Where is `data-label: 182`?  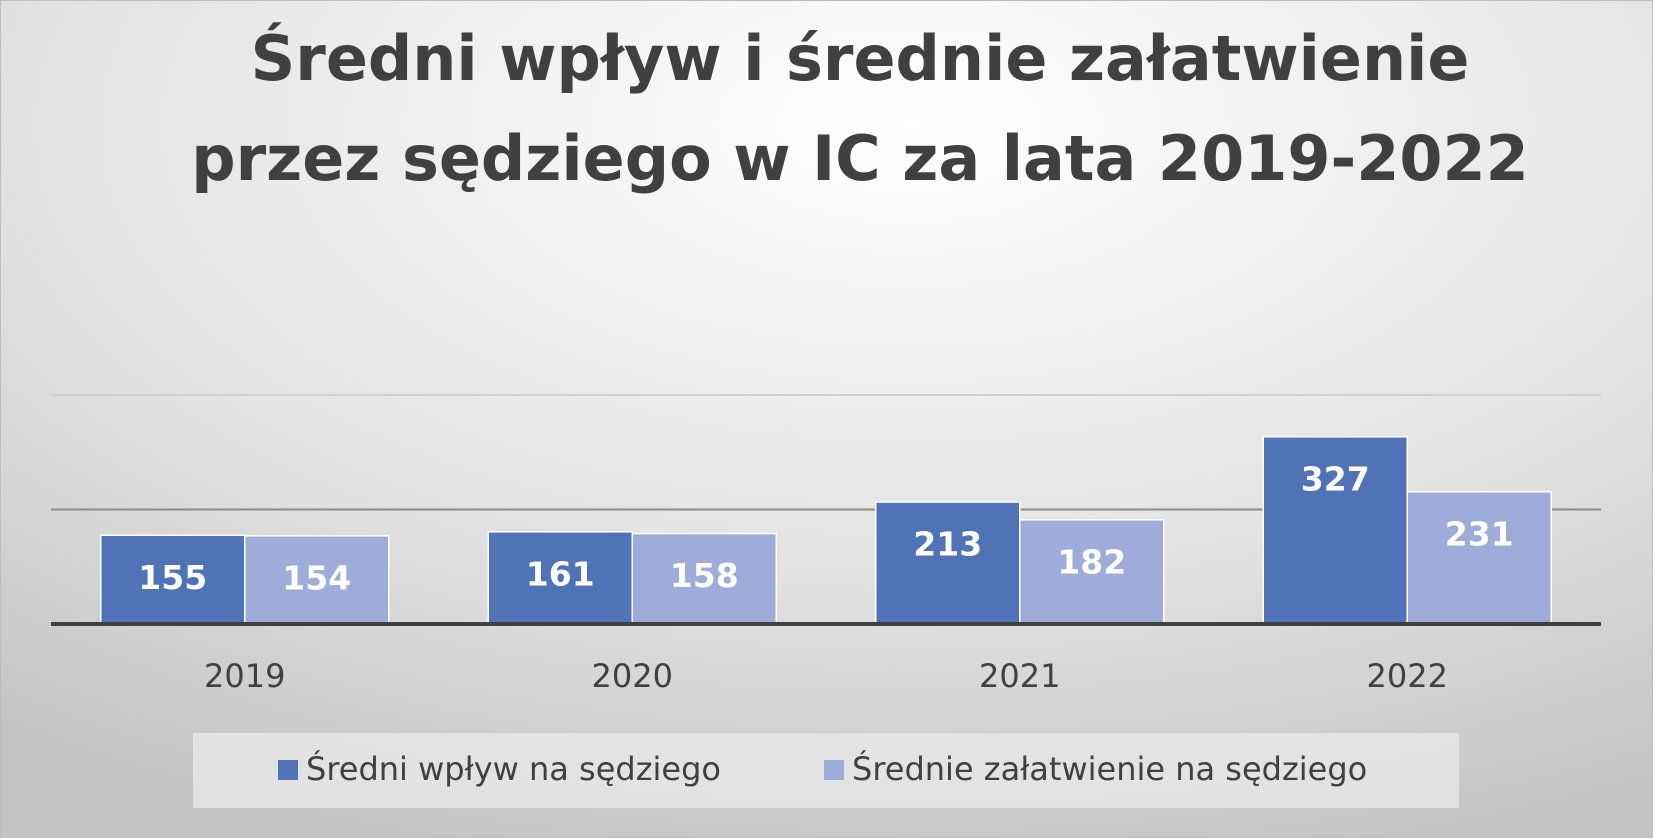 data-label: 182 is located at coordinates (1091, 561).